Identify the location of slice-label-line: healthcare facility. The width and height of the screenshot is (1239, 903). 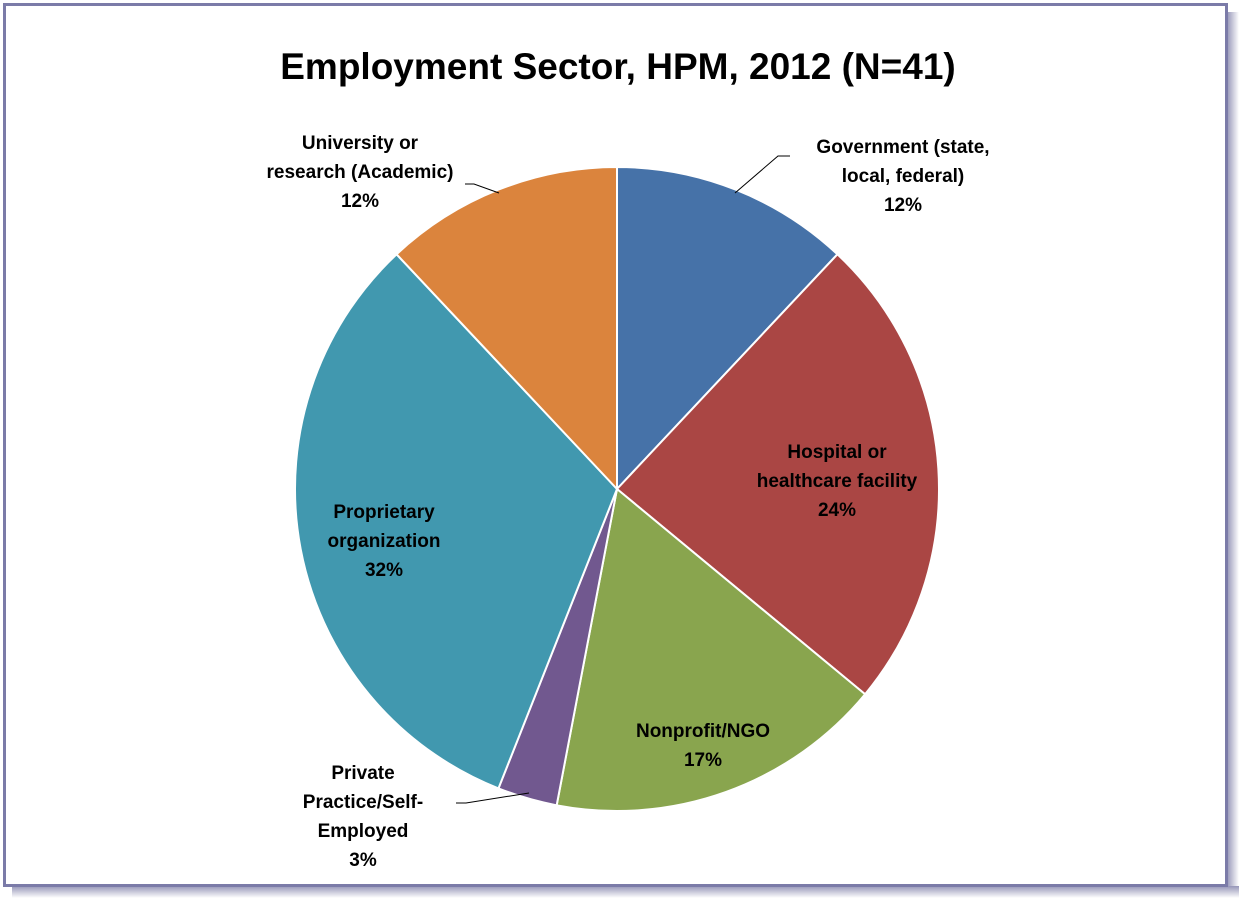
(837, 481).